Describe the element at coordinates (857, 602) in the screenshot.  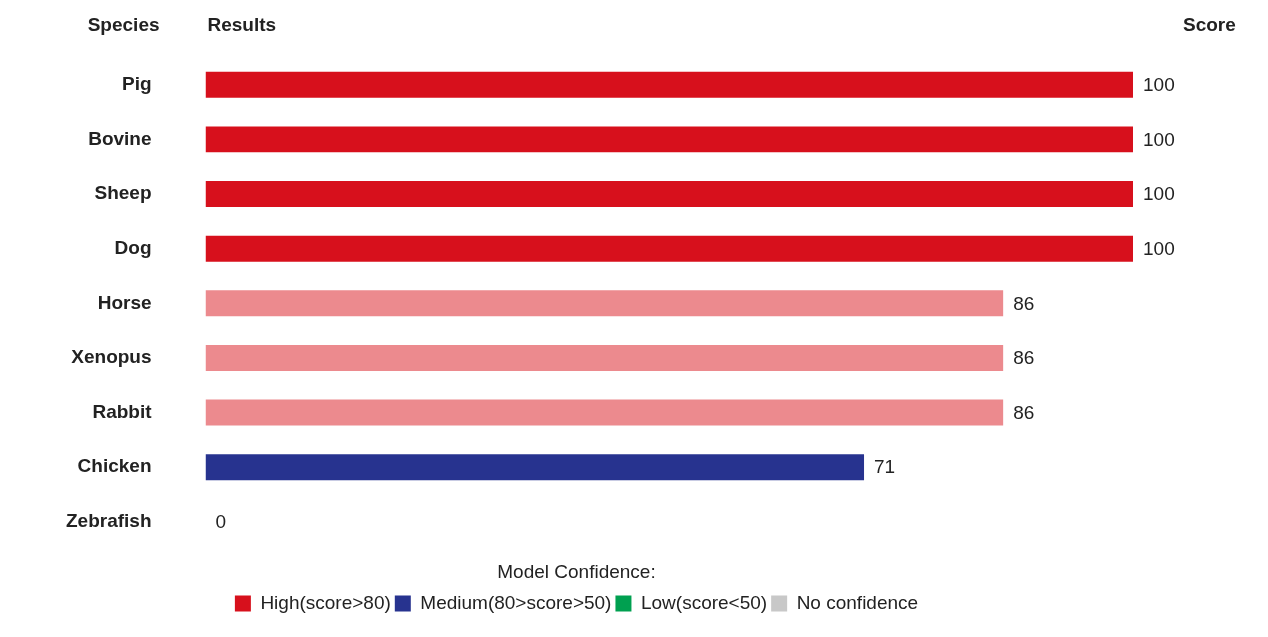
I see `legend-label: No confidence` at that location.